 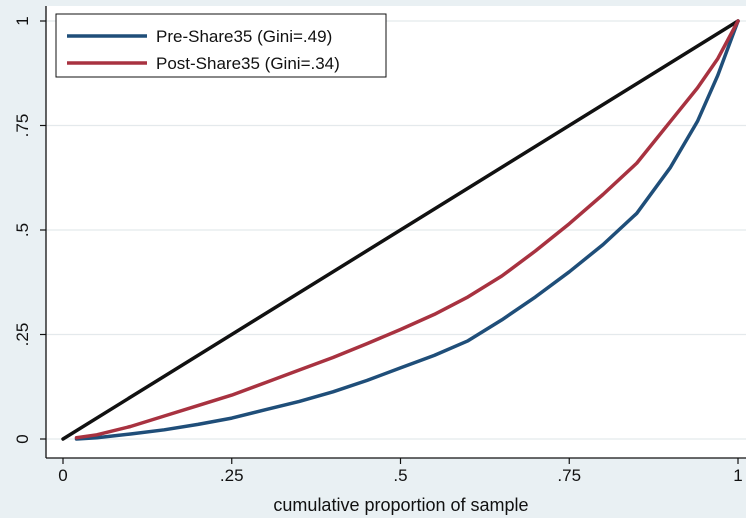 What do you see at coordinates (22, 20) in the screenshot?
I see `y-tick-label: 1` at bounding box center [22, 20].